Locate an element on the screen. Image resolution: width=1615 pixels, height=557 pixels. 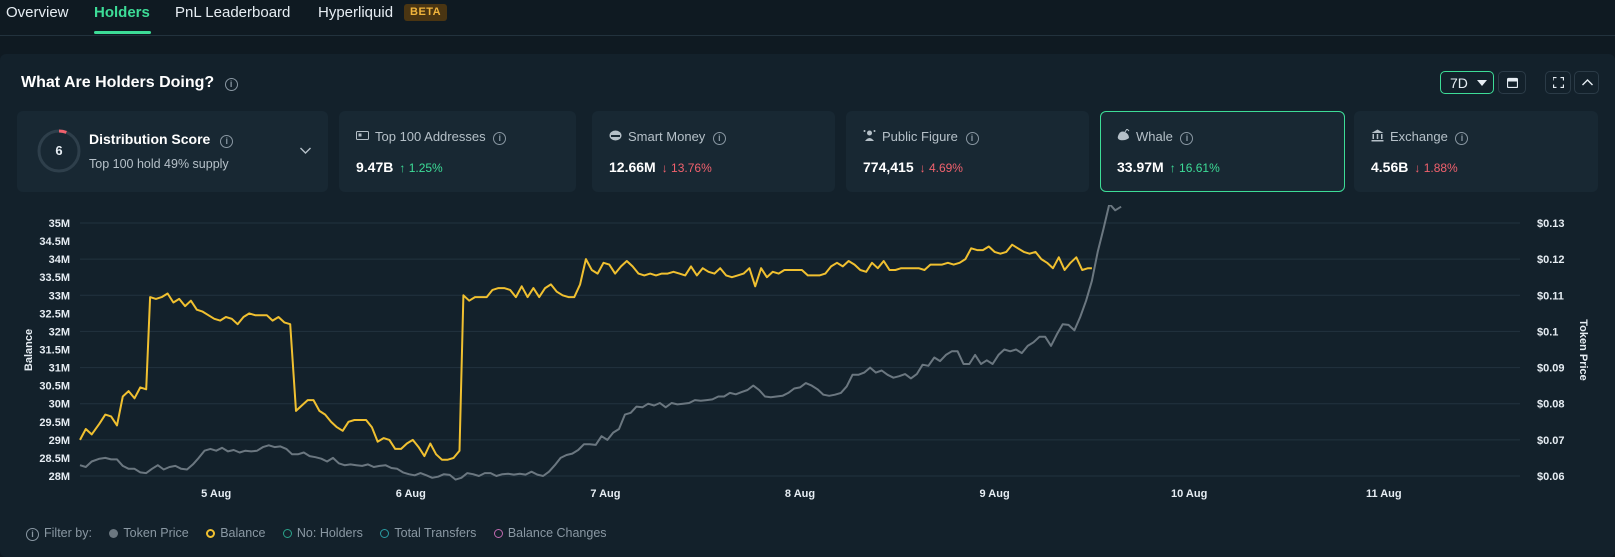
change-up: ↑ 16.61% is located at coordinates (1195, 168).